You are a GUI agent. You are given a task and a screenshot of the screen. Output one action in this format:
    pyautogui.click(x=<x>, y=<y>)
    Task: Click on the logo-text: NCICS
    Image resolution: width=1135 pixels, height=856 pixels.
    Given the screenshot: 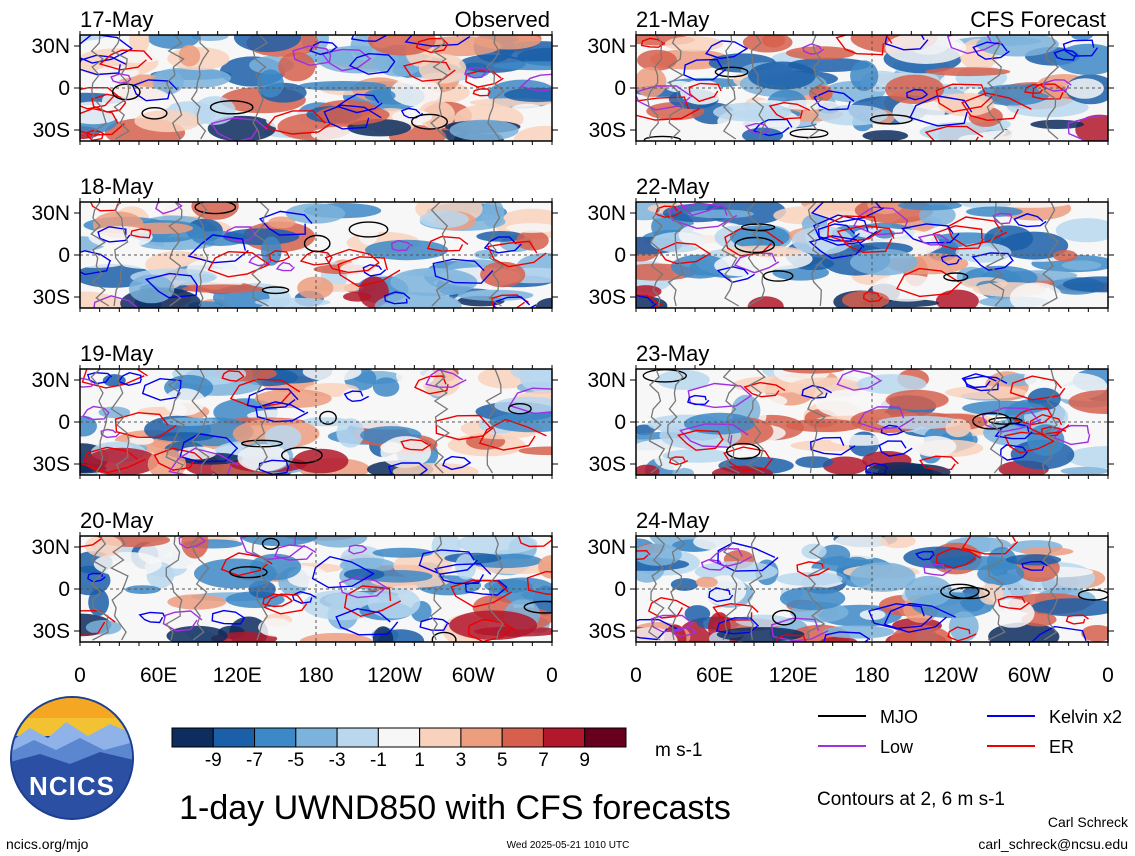 What is the action you would take?
    pyautogui.click(x=72, y=786)
    